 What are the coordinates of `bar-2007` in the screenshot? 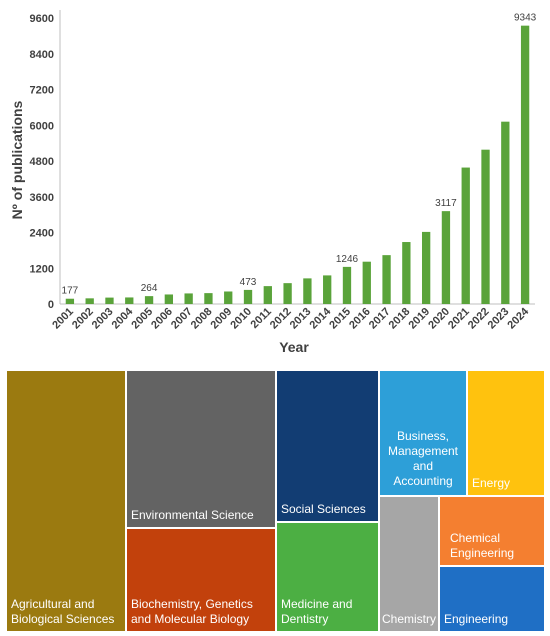 It's located at (188, 298).